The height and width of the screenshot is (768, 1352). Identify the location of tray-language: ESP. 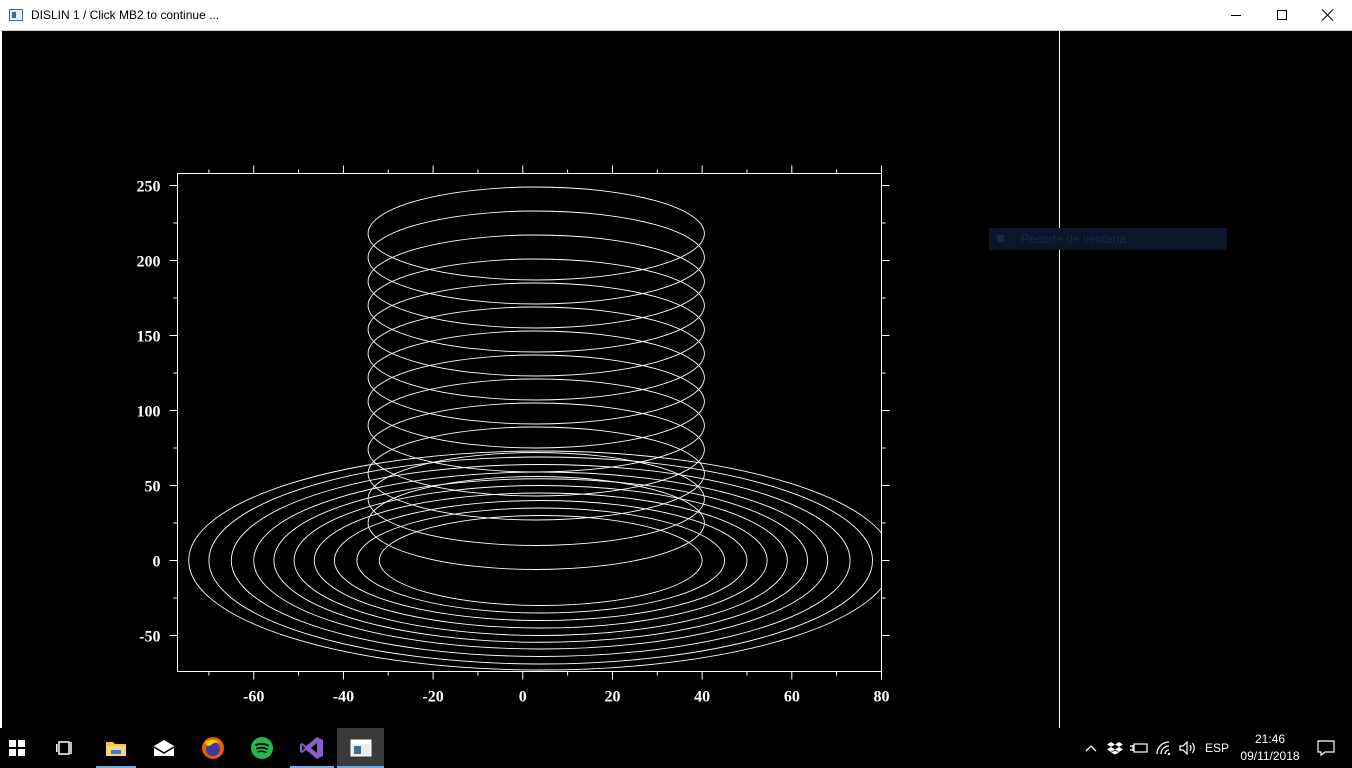
(1217, 748).